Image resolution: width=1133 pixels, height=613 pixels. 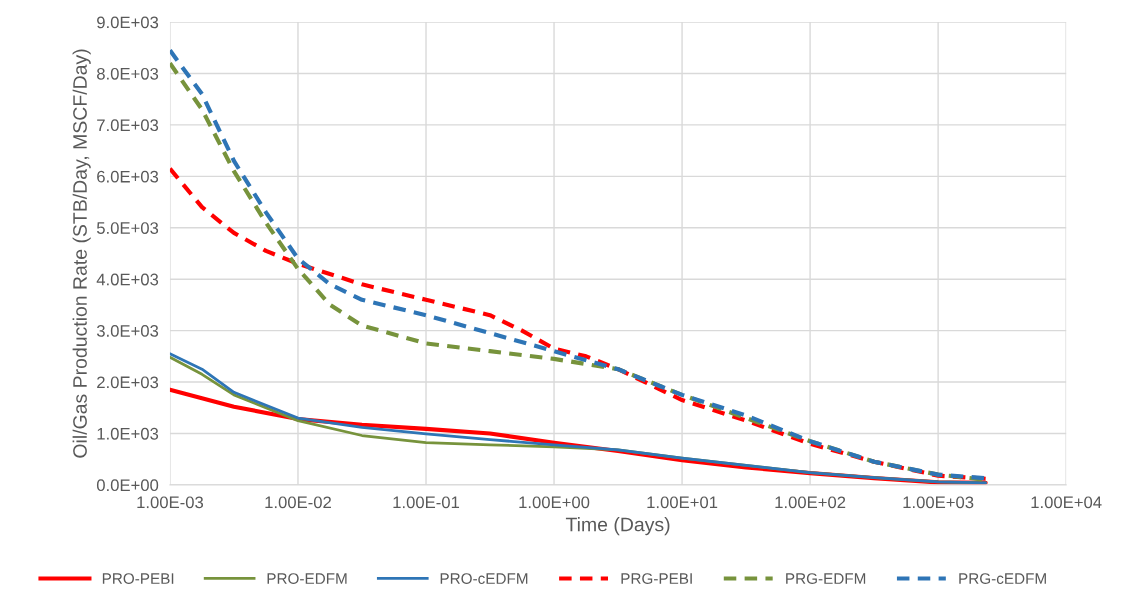 What do you see at coordinates (656, 578) in the screenshot?
I see `legend-label: PRG-PEBI` at bounding box center [656, 578].